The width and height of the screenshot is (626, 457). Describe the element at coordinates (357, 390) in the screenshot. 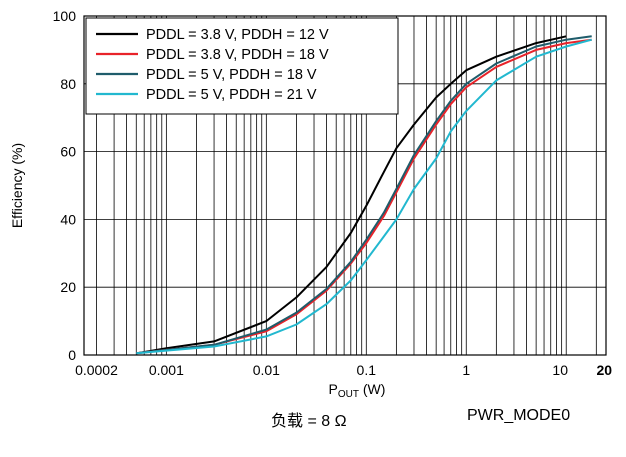

I see `x-axis-title: POUT (W)` at that location.